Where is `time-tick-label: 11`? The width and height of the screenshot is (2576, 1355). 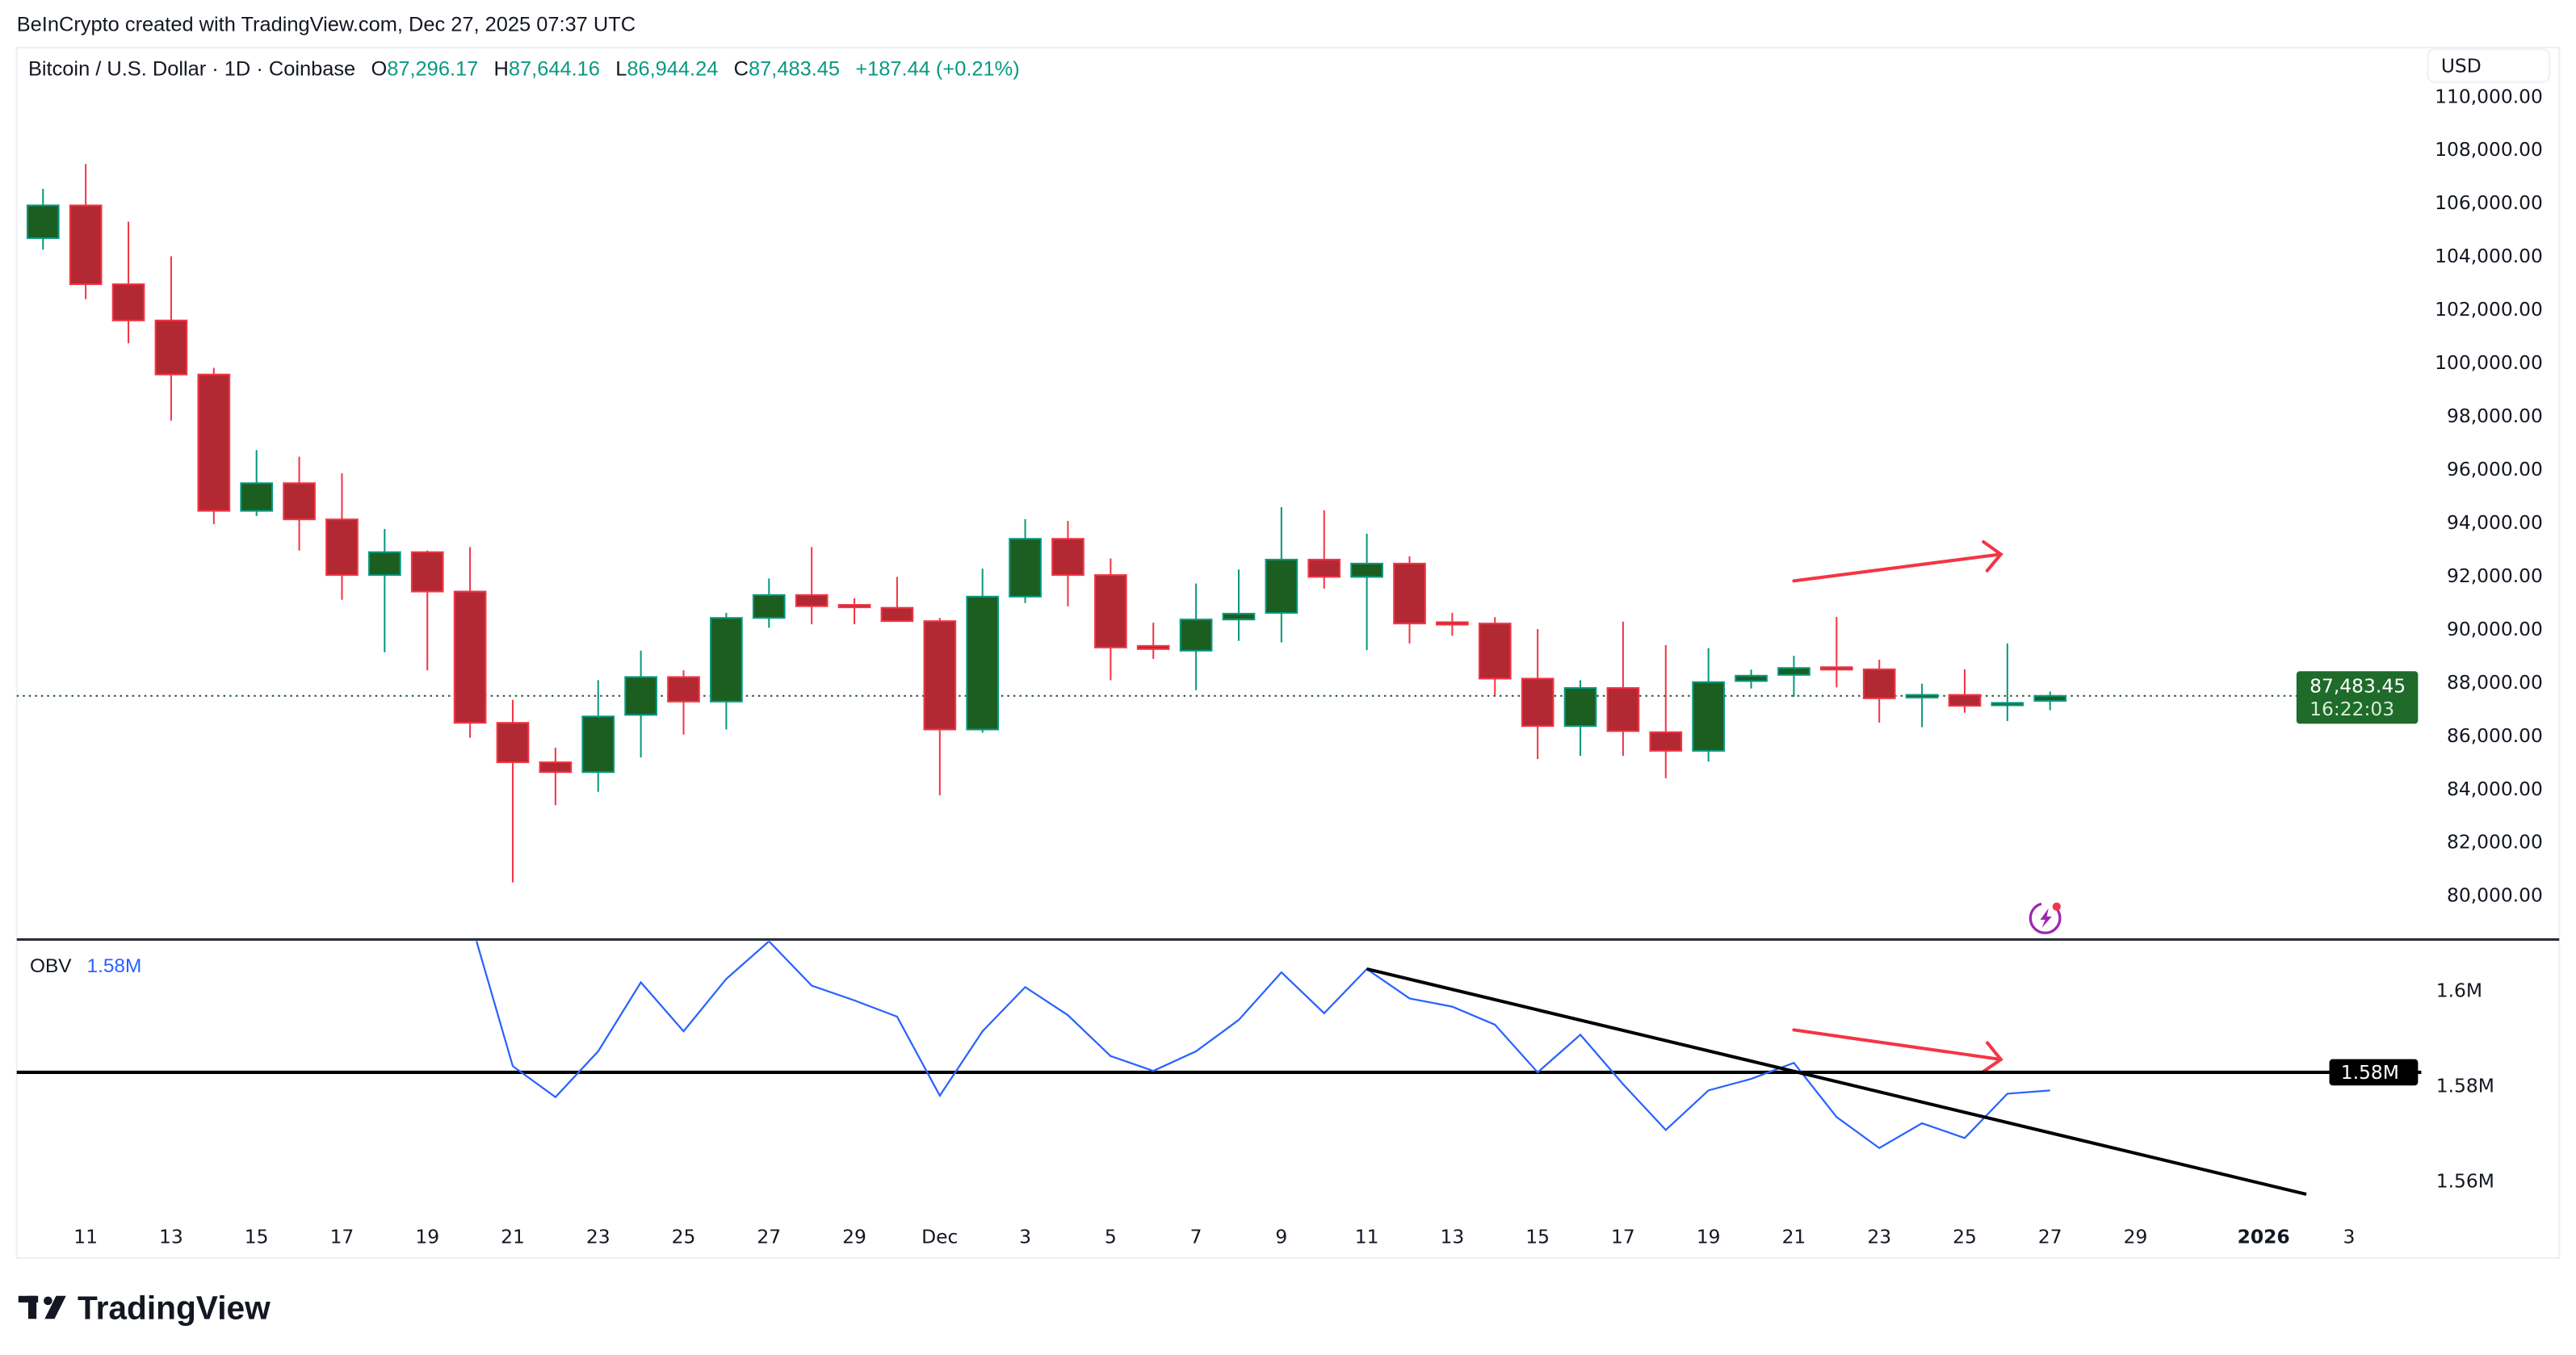 time-tick-label: 11 is located at coordinates (1367, 1237).